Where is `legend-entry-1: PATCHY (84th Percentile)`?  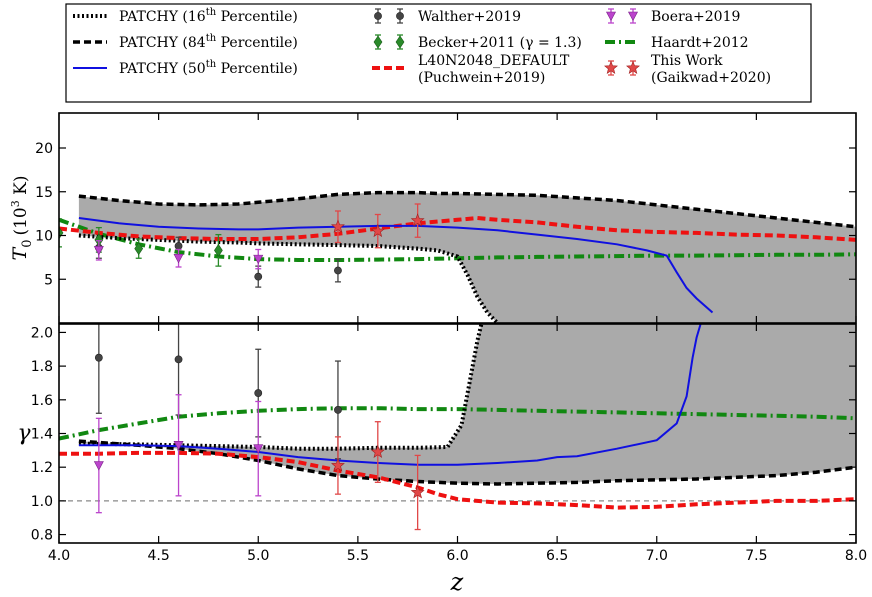 legend-entry-1: PATCHY (84th Percentile) is located at coordinates (185, 42).